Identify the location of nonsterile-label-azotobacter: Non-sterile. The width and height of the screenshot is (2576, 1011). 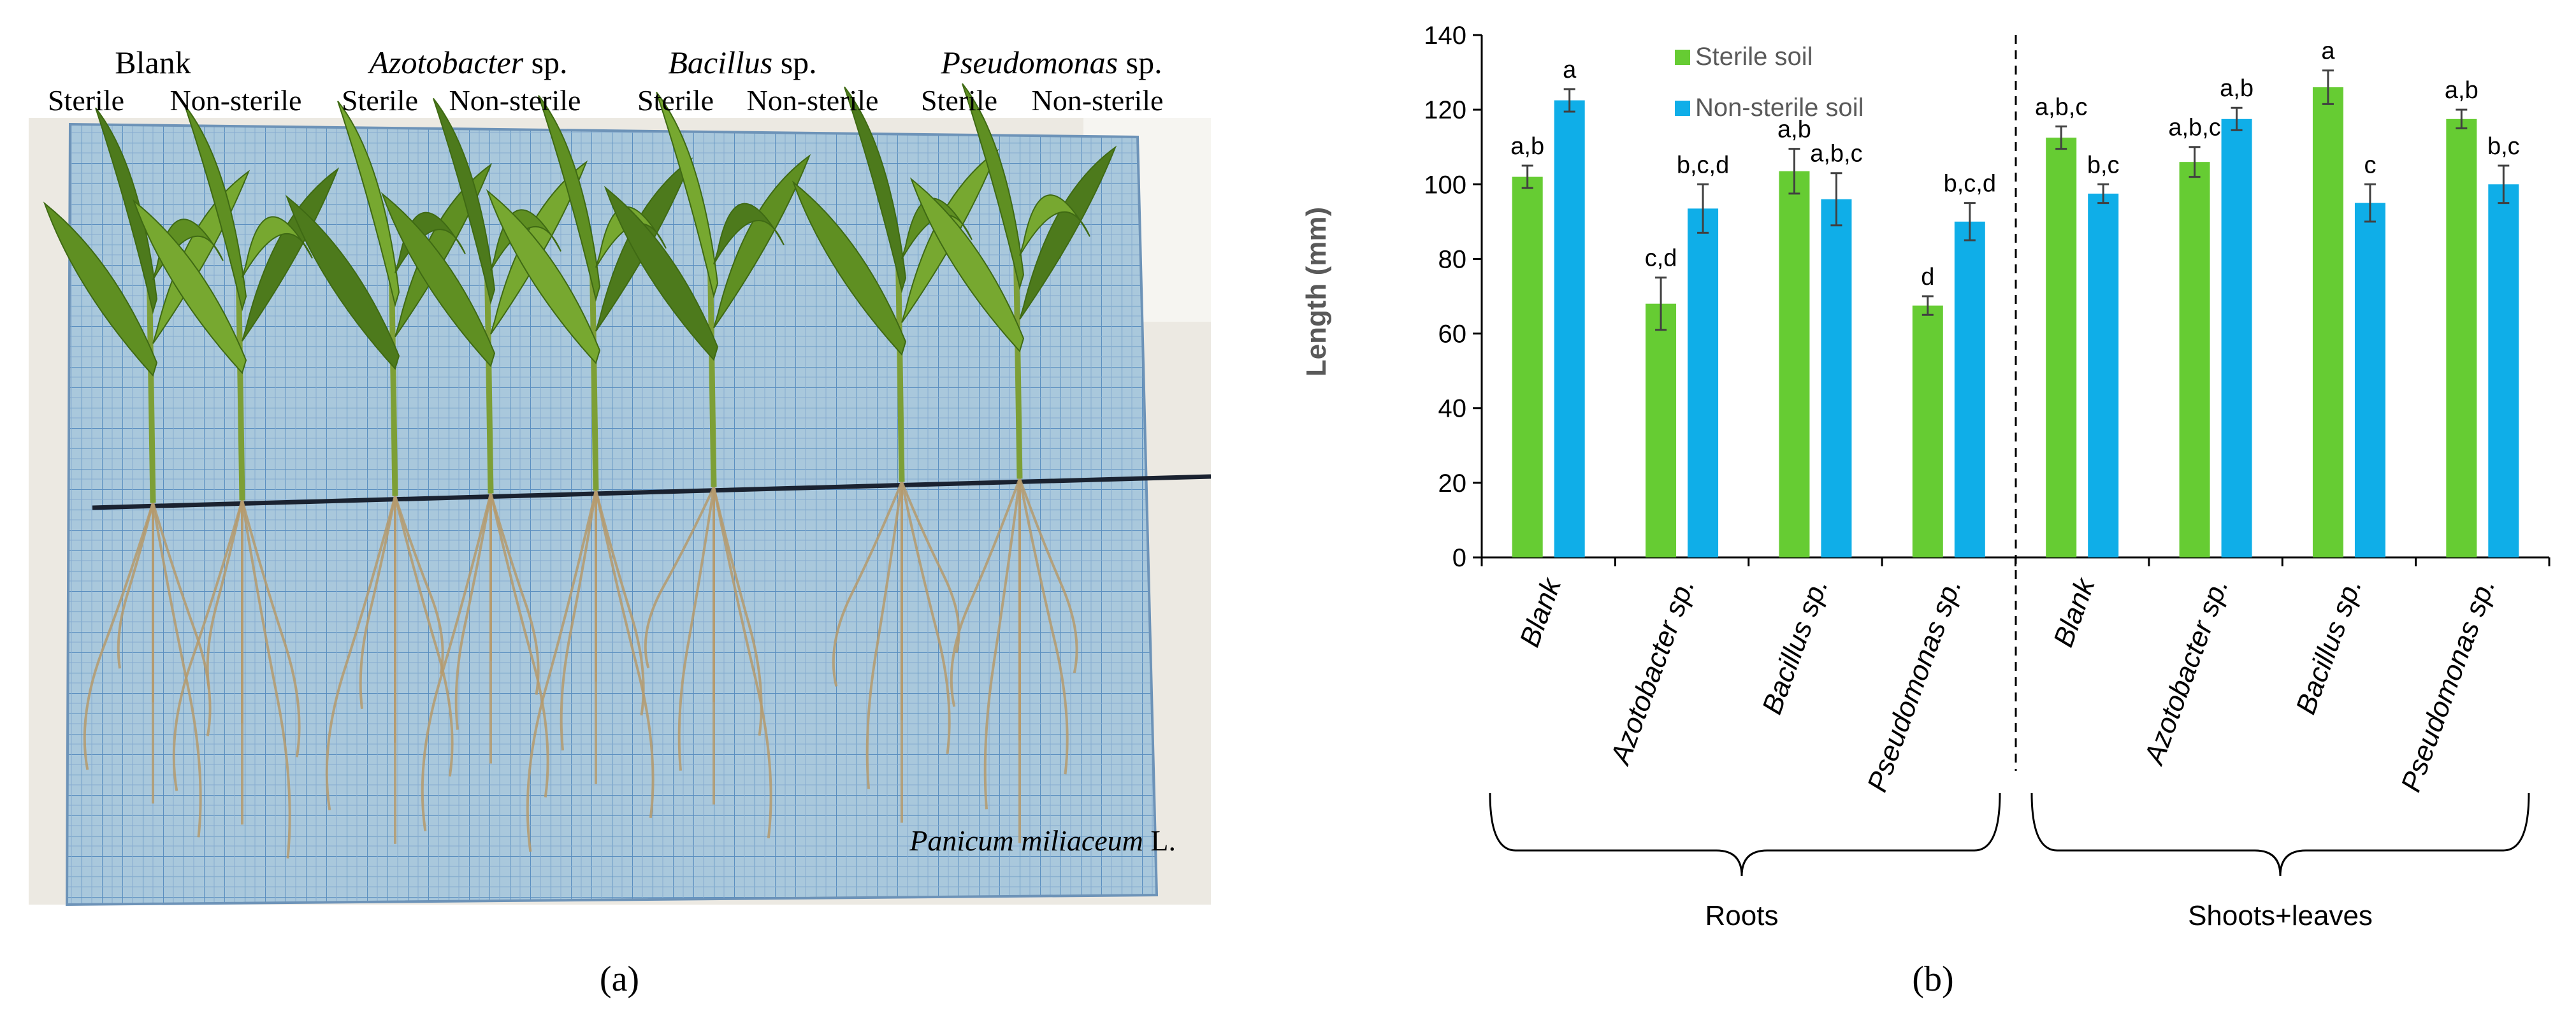
(515, 100).